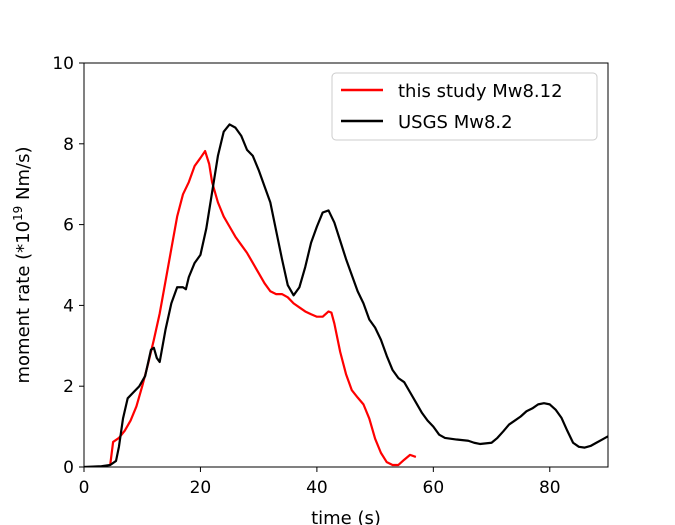 The height and width of the screenshot is (525, 675). Describe the element at coordinates (434, 488) in the screenshot. I see `x-tick-label: 60` at that location.